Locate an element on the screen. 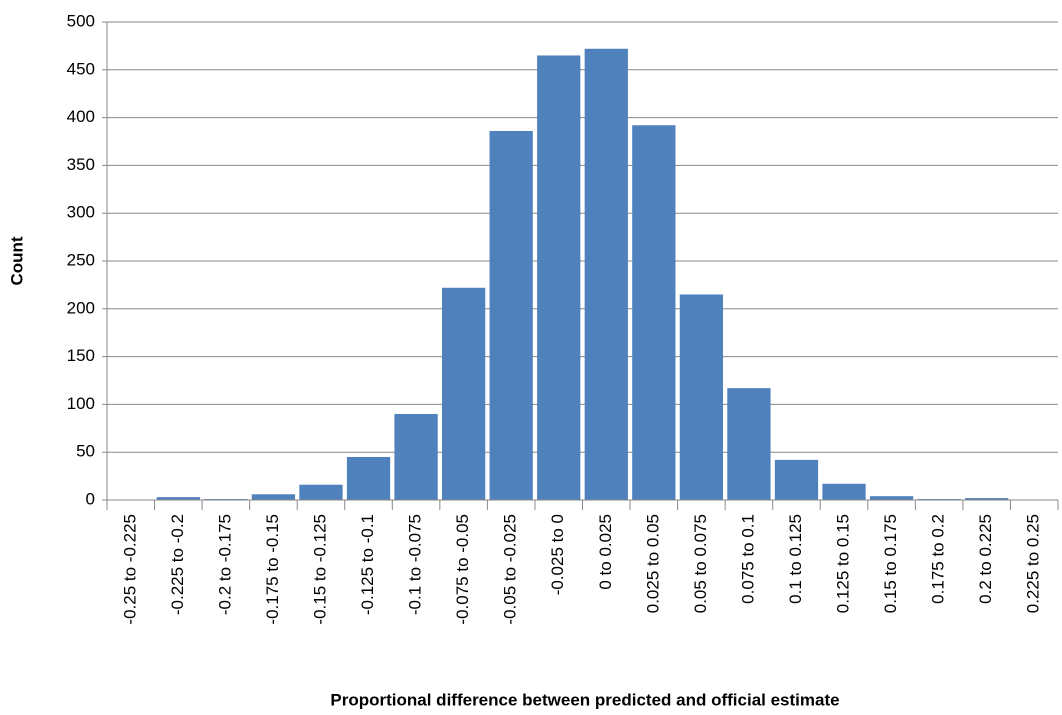  x-tick-label: -0.2 to -0.175 is located at coordinates (224, 564).